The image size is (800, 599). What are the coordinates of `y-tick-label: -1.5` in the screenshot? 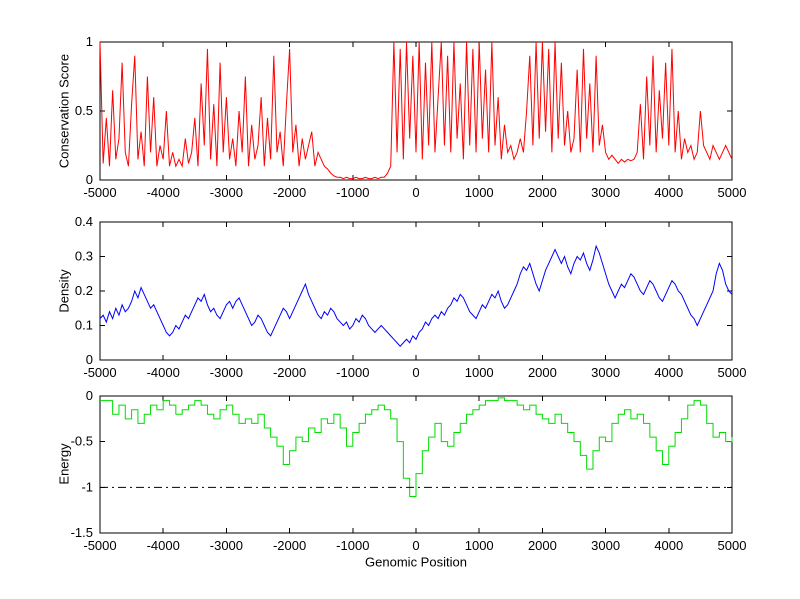 It's located at (82, 532).